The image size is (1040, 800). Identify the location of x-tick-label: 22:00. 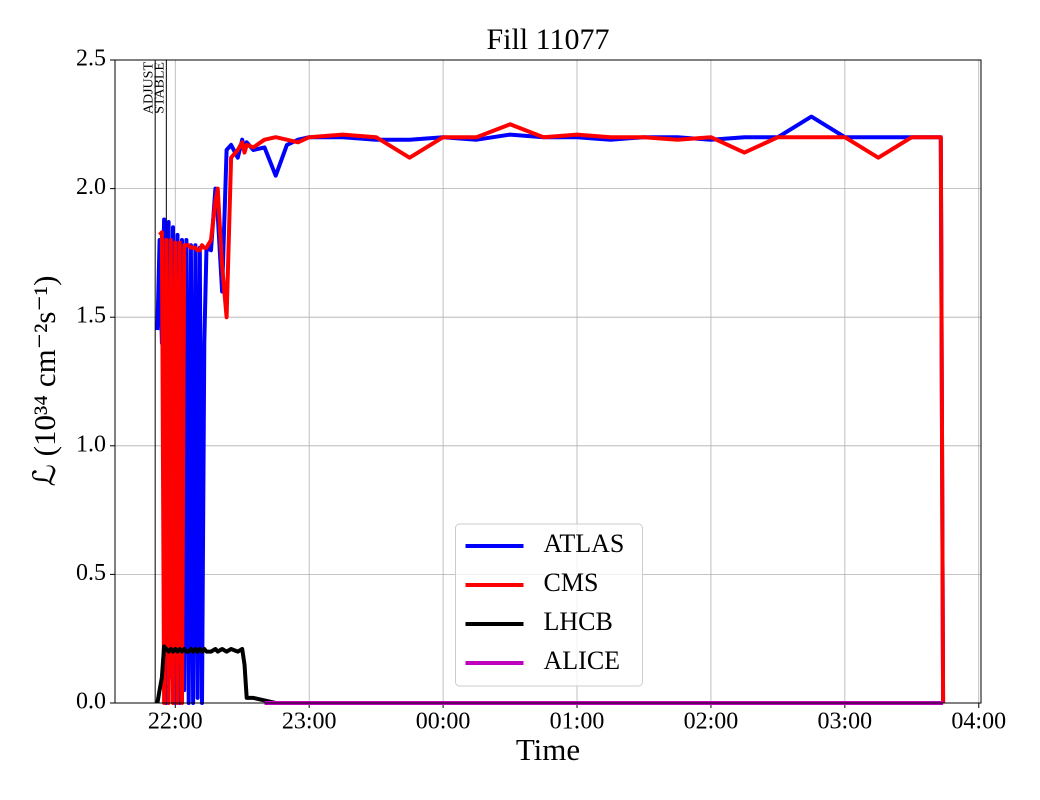
(175, 722).